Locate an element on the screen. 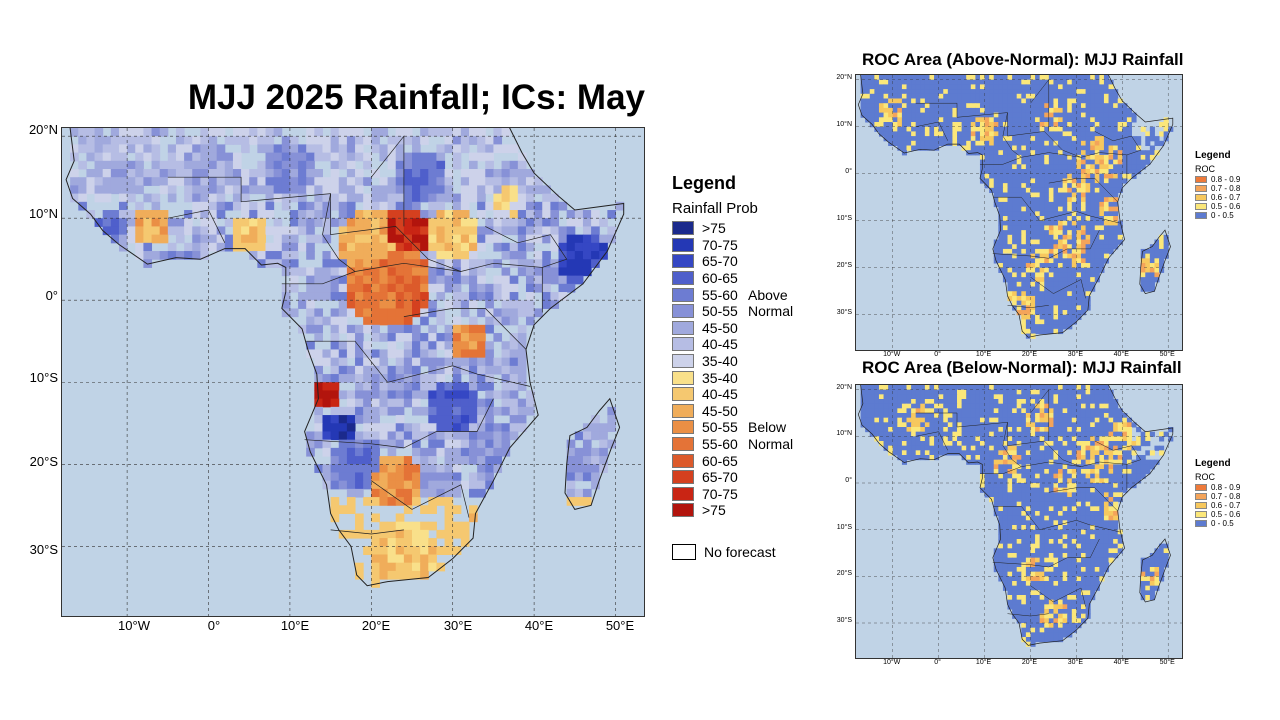 Image resolution: width=1280 pixels, height=720 pixels. roc-legend-swatch is located at coordinates (1201, 188).